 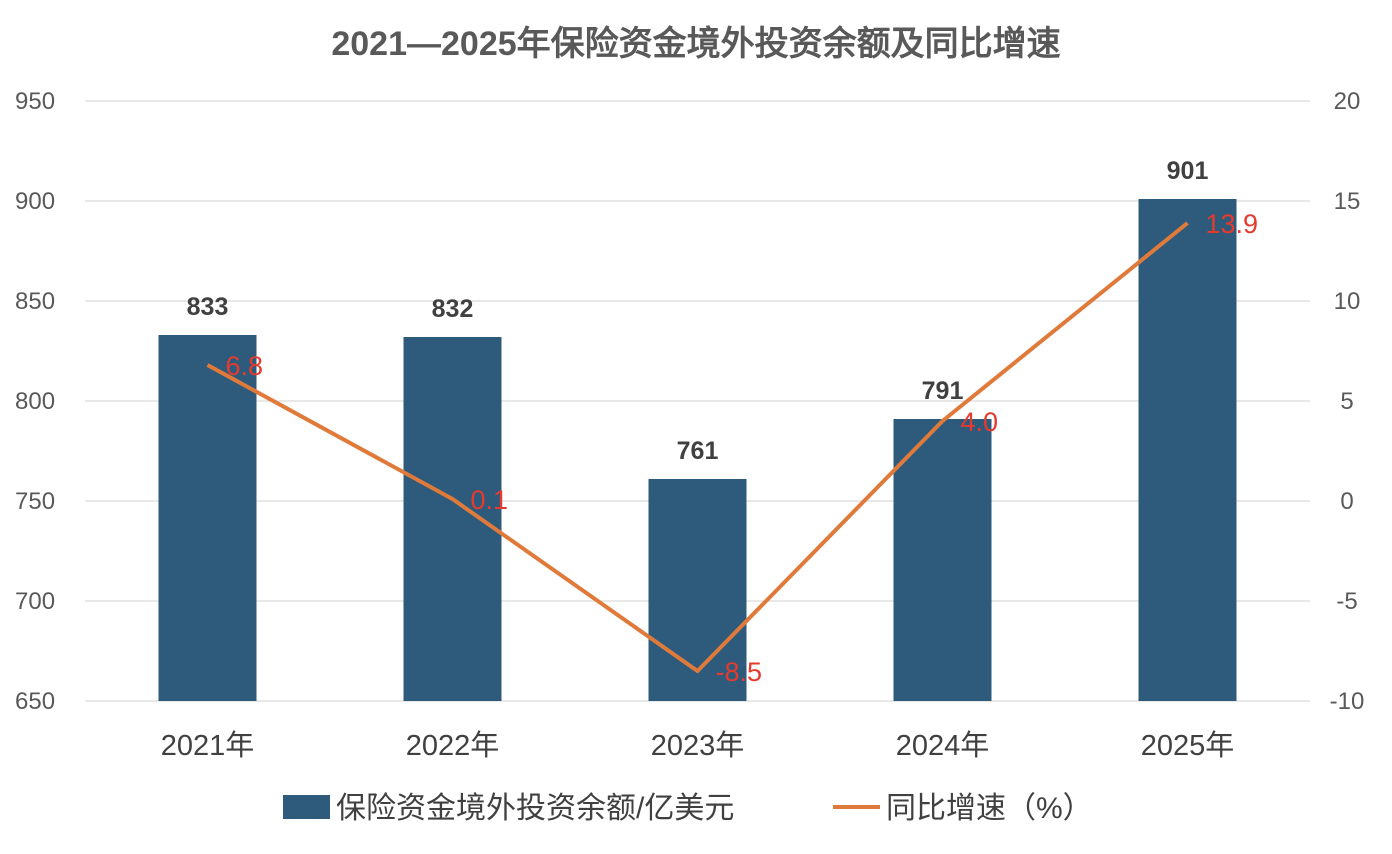 I want to click on left-axis-tick-label: 950, so click(x=35, y=101).